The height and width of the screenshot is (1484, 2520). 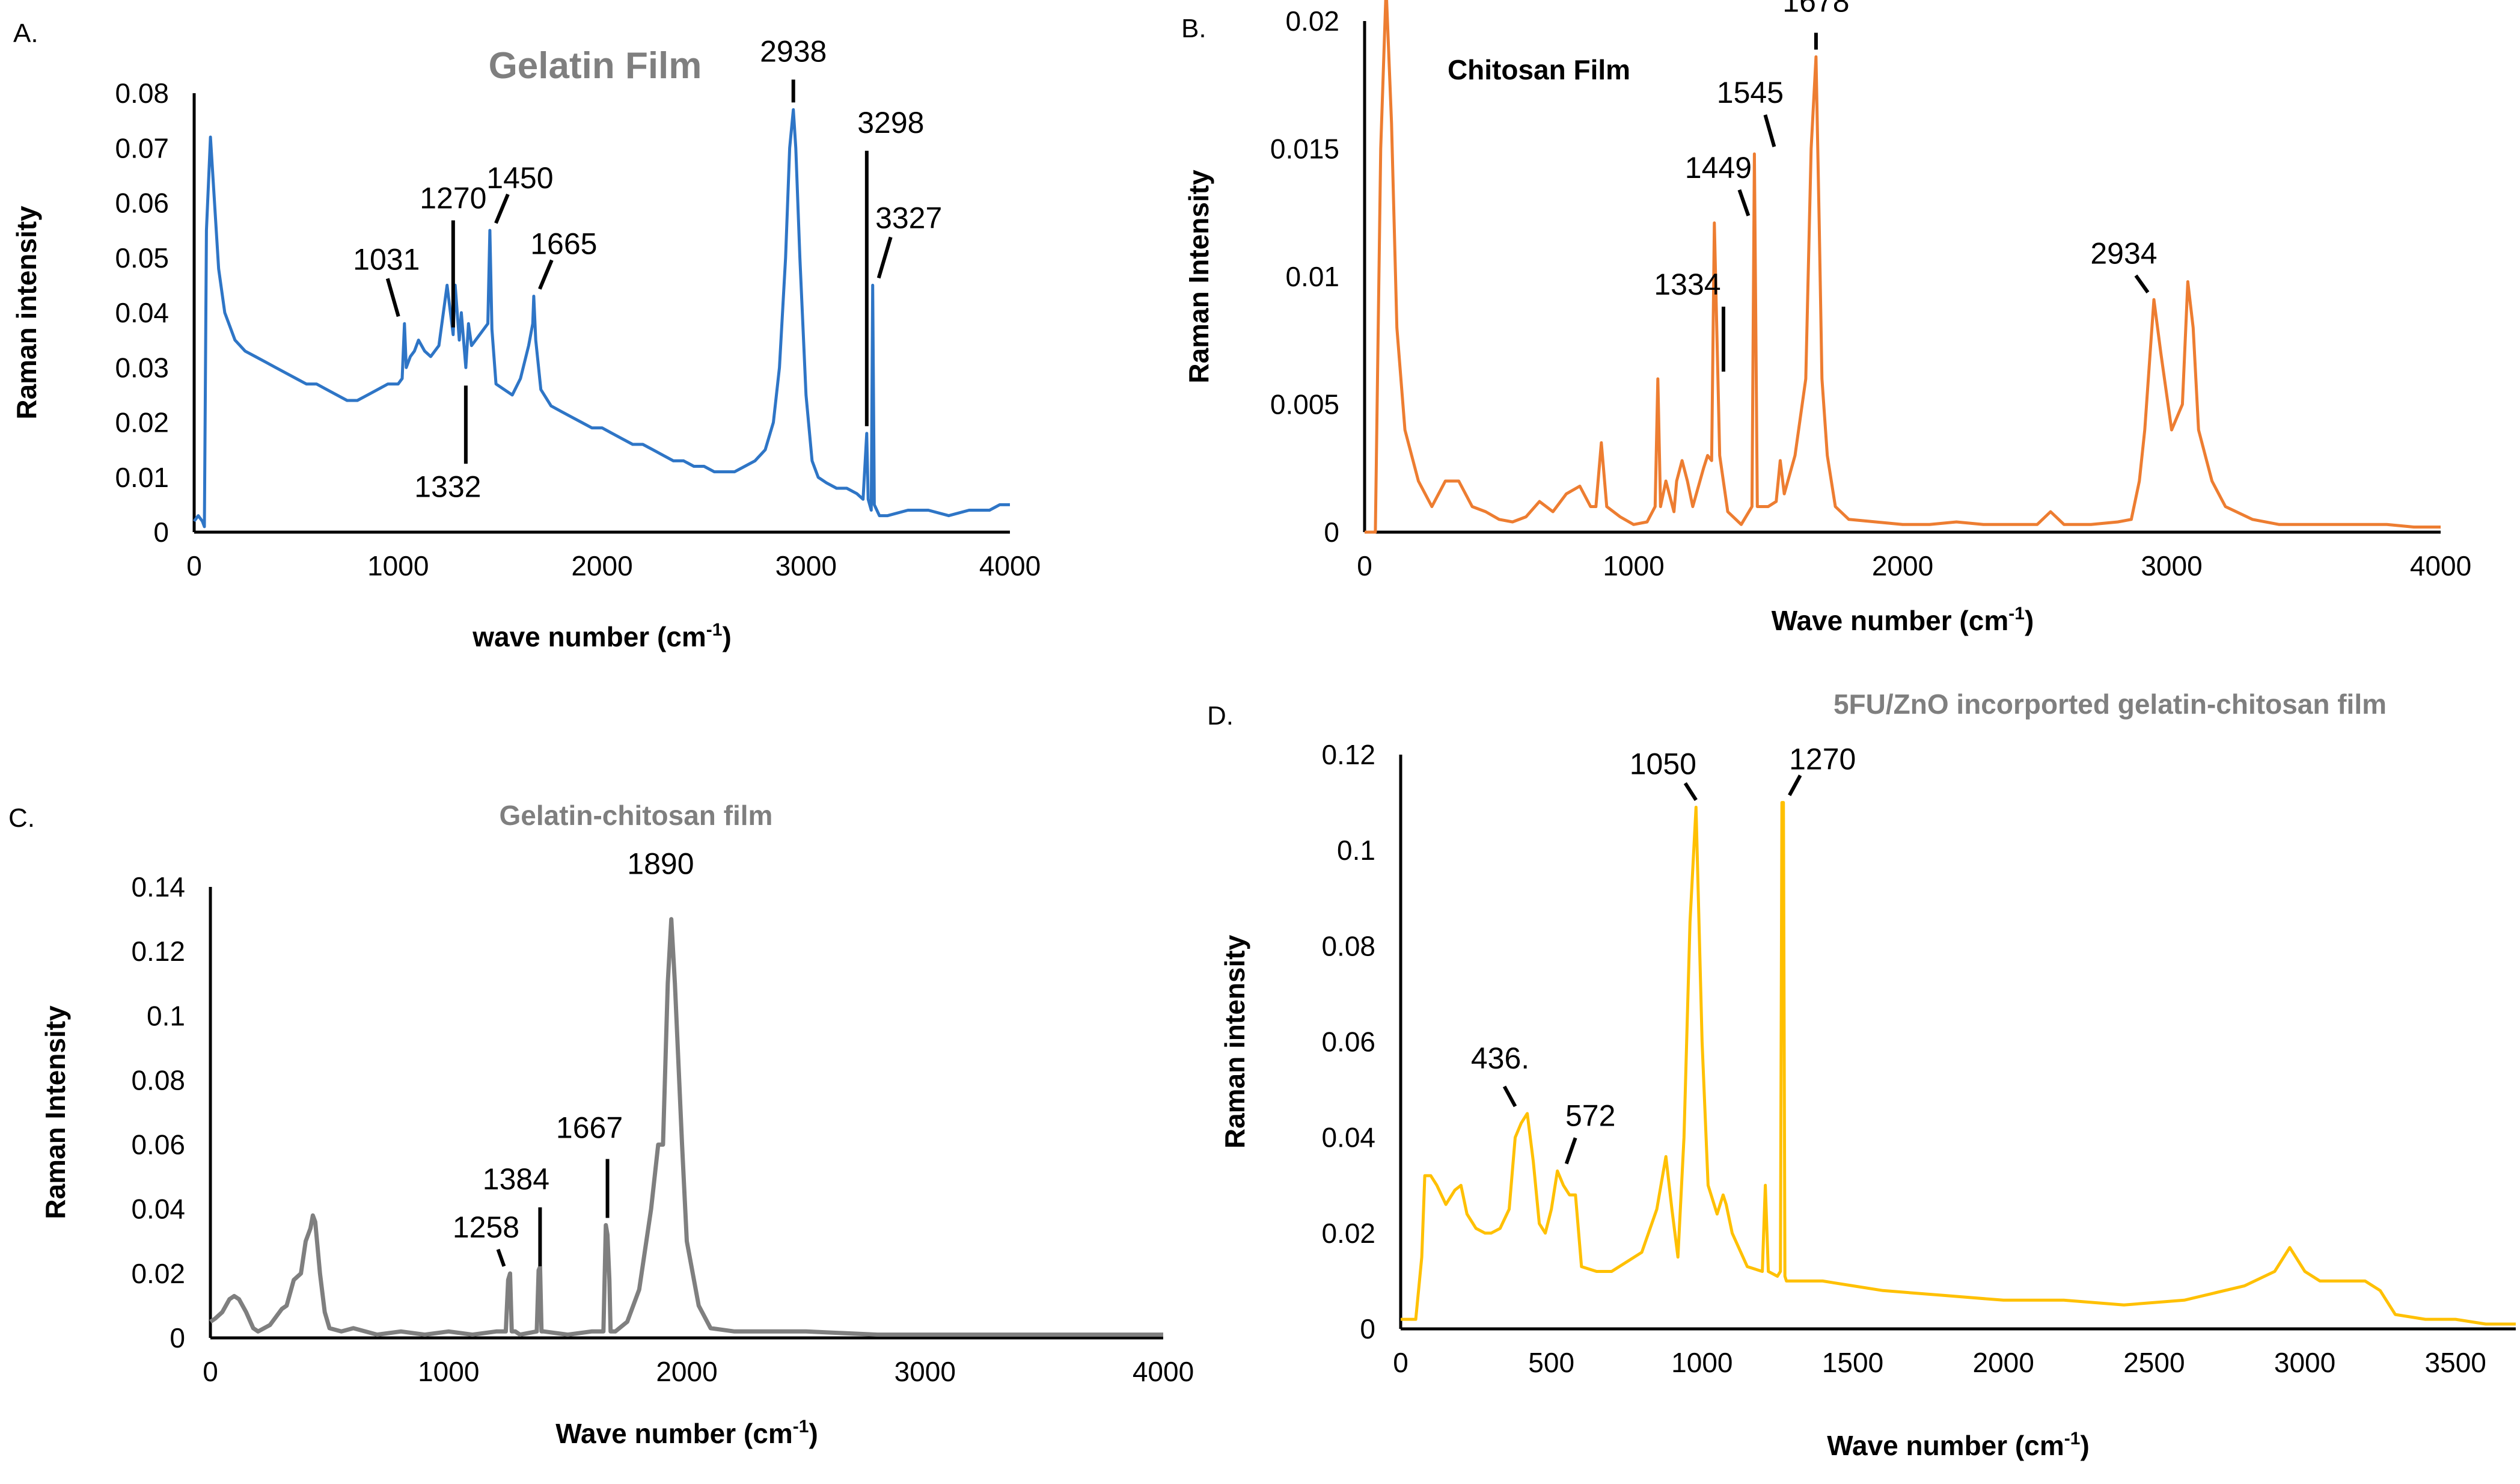 I want to click on x-axis-title-a: wave number (cm-1), so click(x=602, y=636).